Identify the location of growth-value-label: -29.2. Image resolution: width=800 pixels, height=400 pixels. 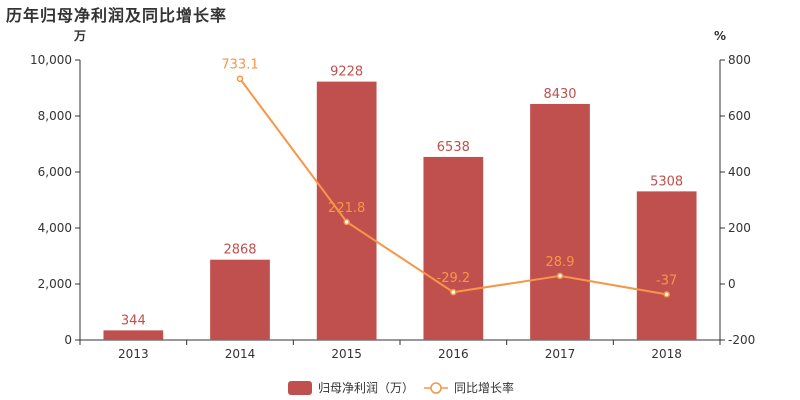
(454, 278).